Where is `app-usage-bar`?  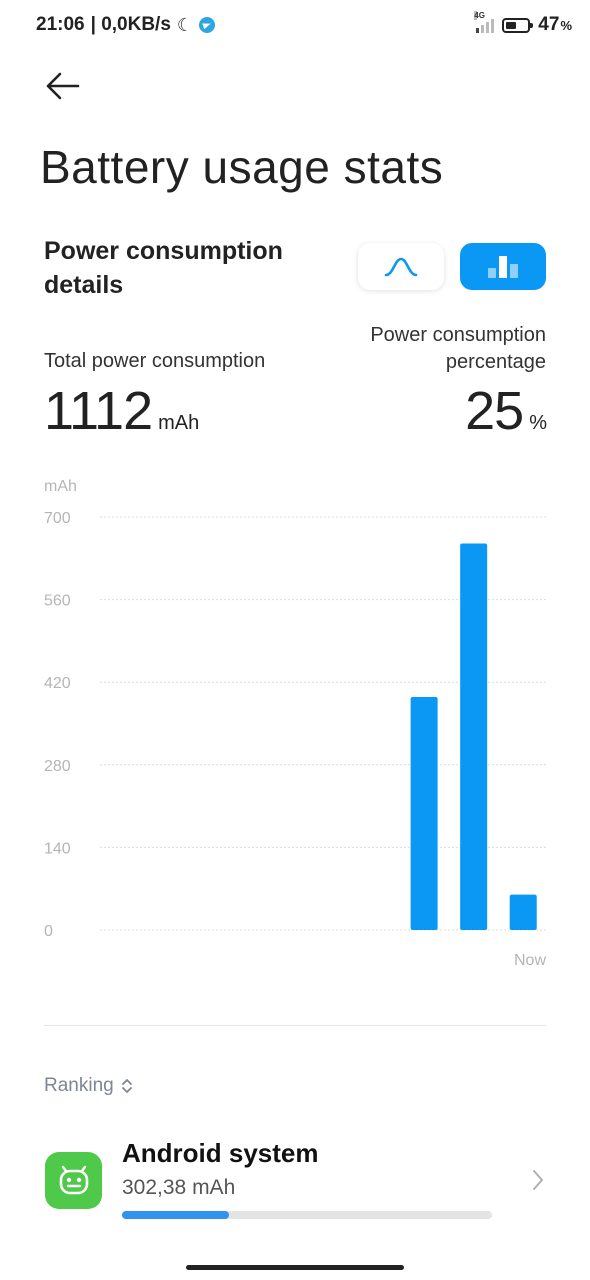 app-usage-bar is located at coordinates (307, 1215).